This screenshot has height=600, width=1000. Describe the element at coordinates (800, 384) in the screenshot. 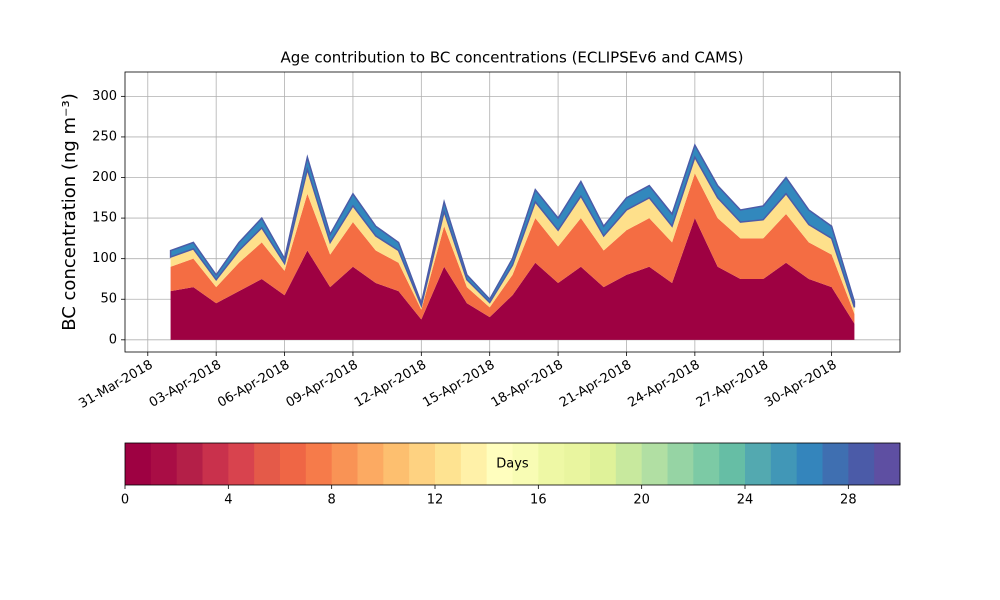

I see `x-tick-label: 30-Apr-2018` at that location.